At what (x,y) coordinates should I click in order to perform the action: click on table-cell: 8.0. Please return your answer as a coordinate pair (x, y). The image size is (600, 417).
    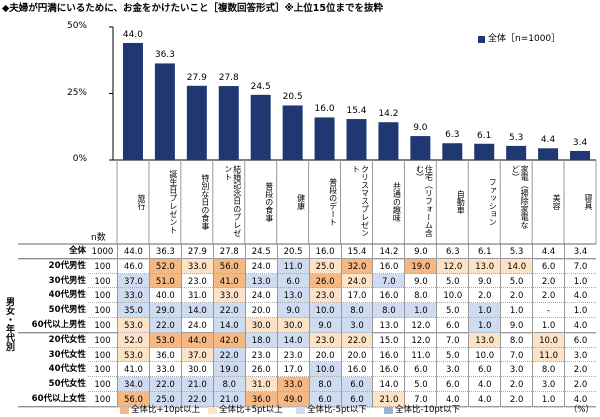
    Looking at the image, I should click on (356, 310).